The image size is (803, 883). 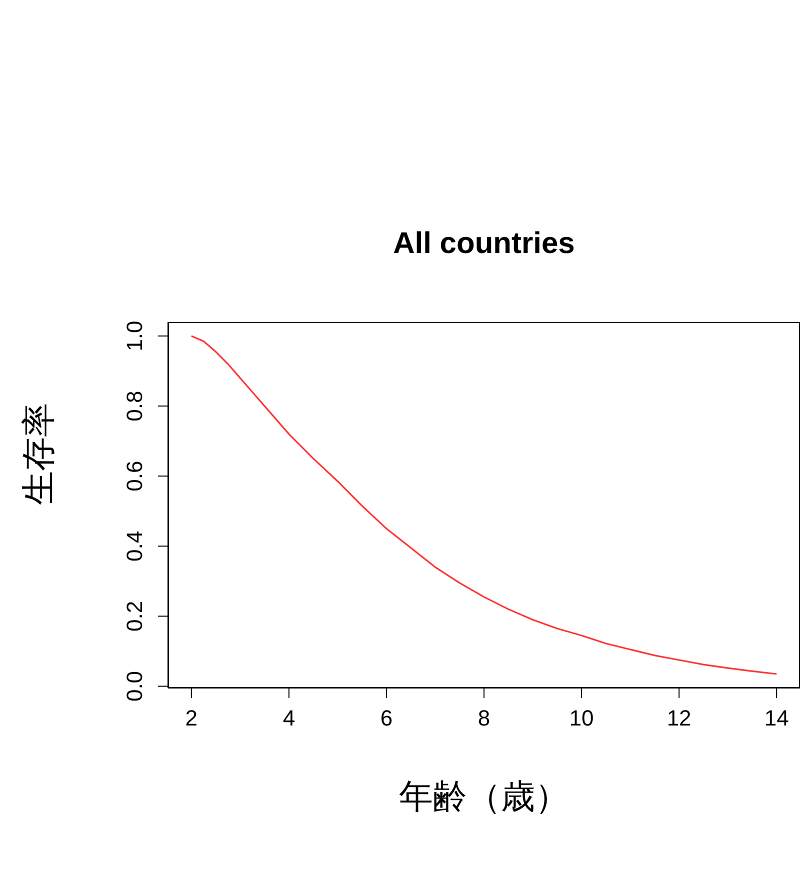 What do you see at coordinates (191, 718) in the screenshot?
I see `x-tick-label: 2` at bounding box center [191, 718].